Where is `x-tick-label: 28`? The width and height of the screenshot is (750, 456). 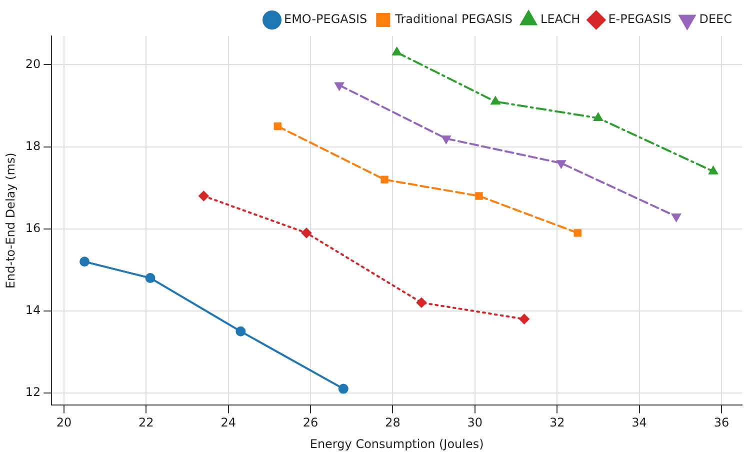 x-tick-label: 28 is located at coordinates (392, 423).